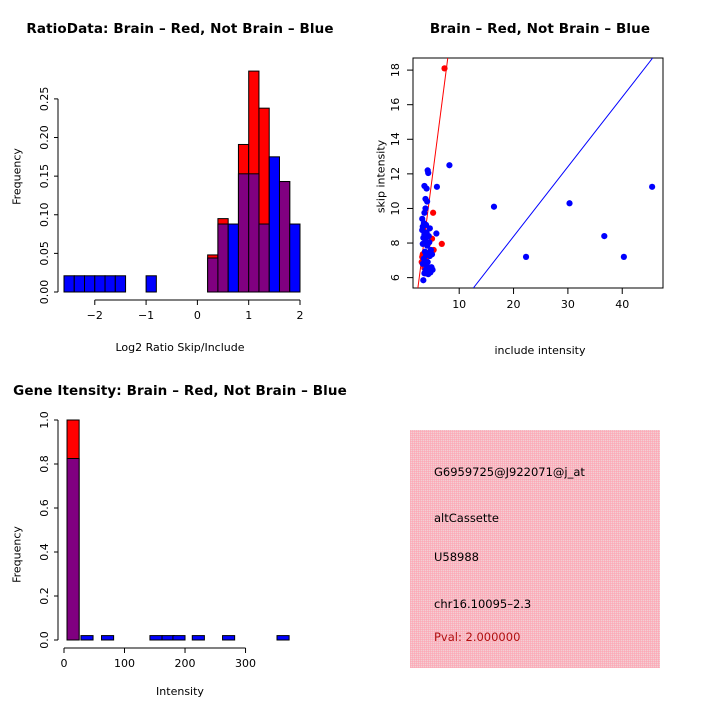  I want to click on y-axis-tick-label: 10, so click(395, 208).